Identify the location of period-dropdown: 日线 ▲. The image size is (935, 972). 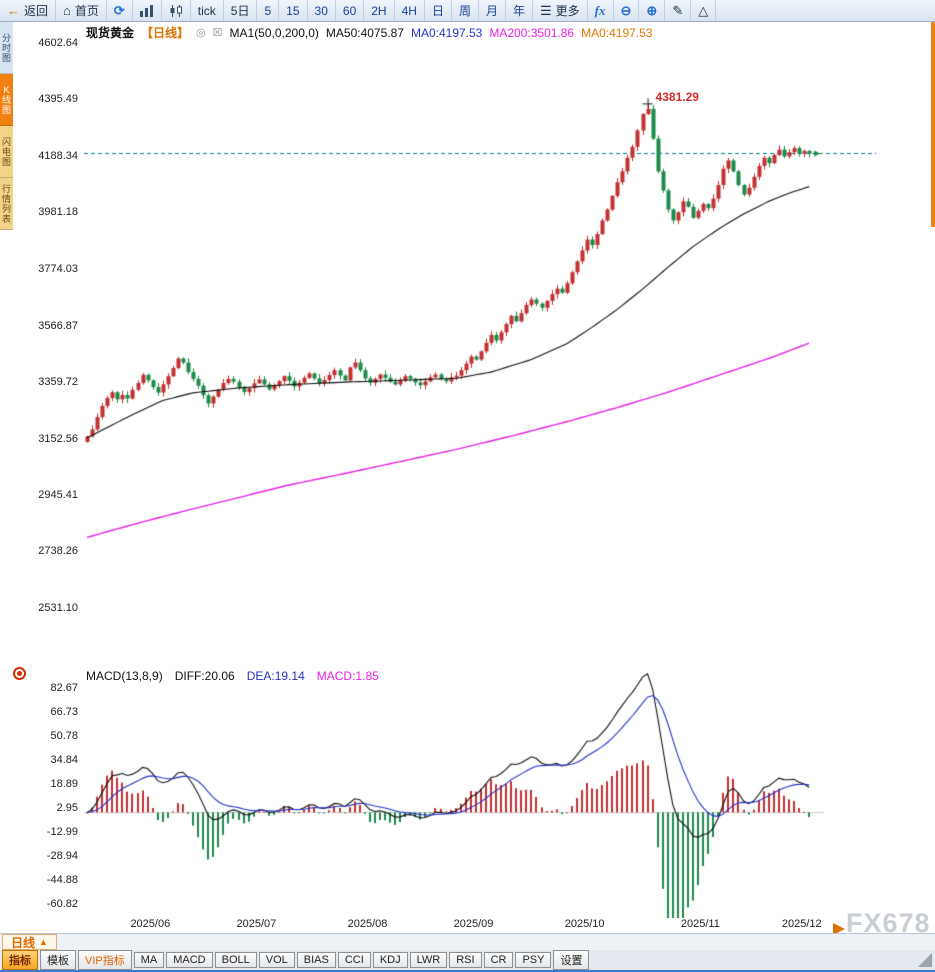
(29, 942).